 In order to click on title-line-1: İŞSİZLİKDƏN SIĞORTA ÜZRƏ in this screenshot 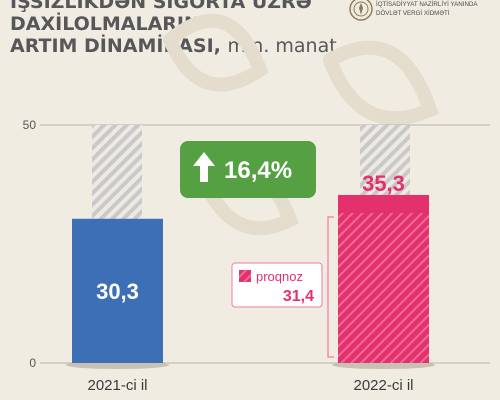, I will do `click(161, 6)`.